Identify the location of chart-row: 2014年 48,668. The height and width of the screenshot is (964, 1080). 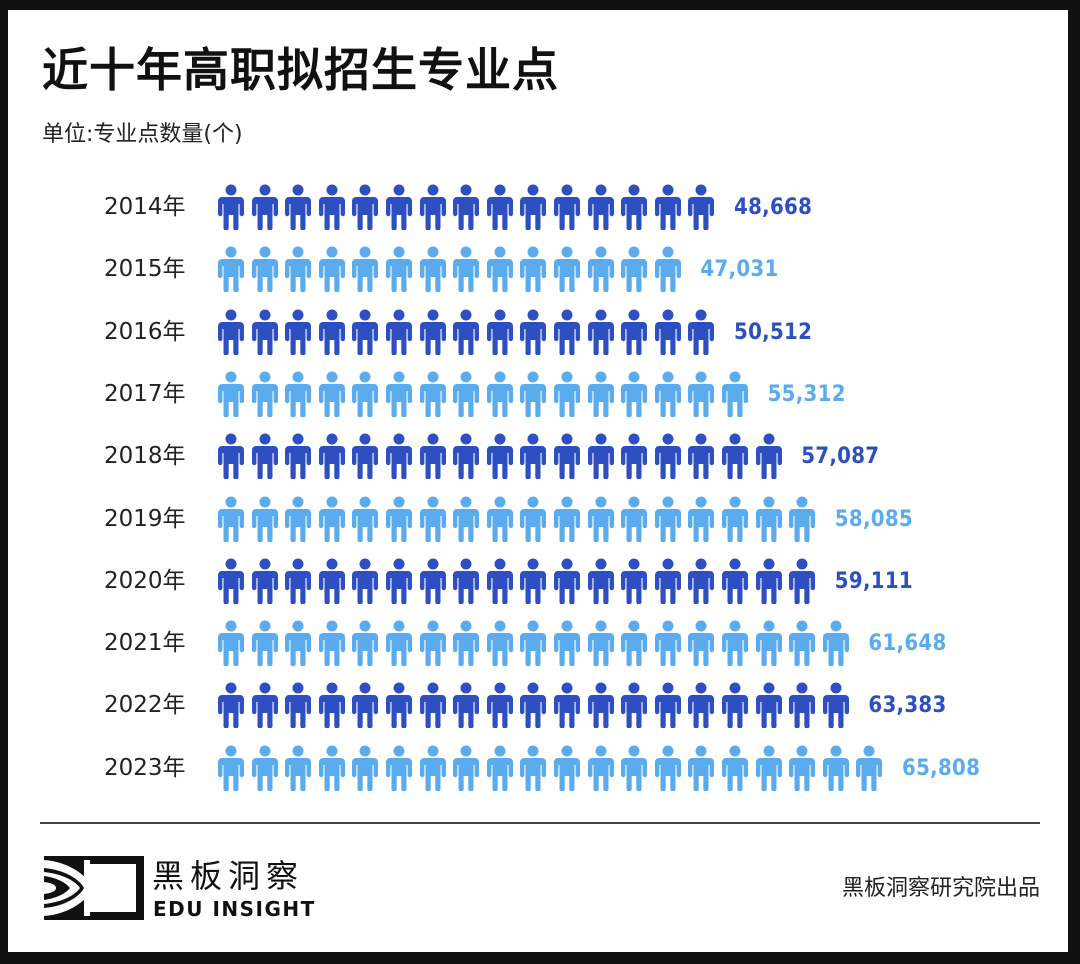
(538, 209).